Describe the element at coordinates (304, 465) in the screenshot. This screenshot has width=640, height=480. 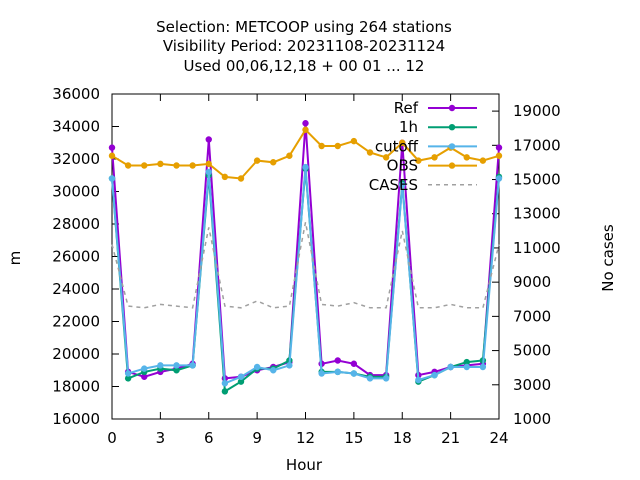
I see `x-axis-label: Hour` at that location.